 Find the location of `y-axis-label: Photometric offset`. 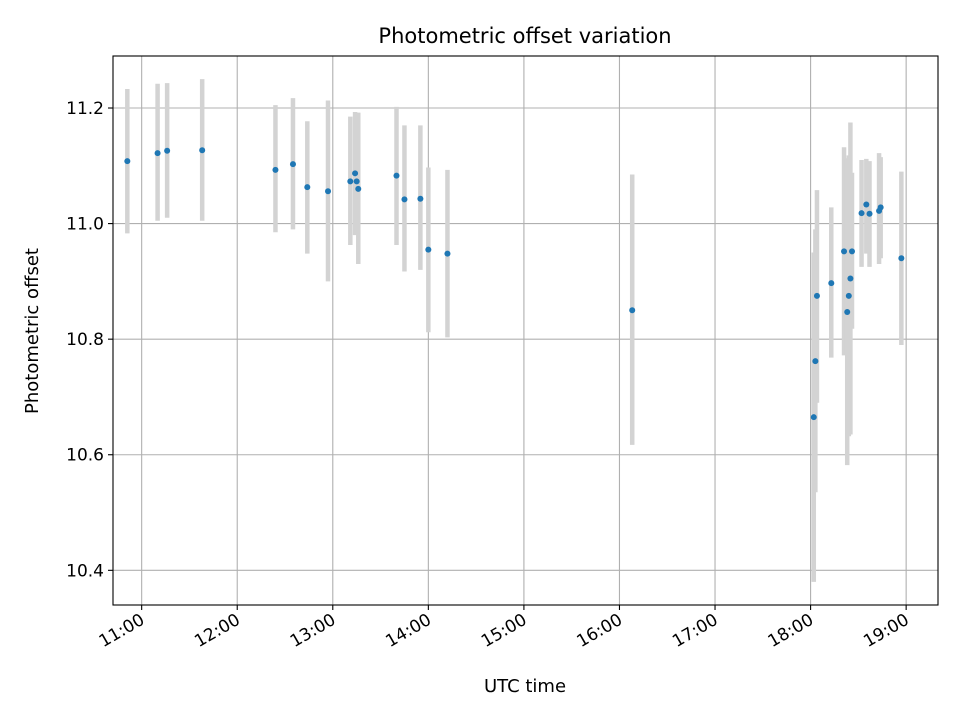

y-axis-label: Photometric offset is located at coordinates (32, 331).